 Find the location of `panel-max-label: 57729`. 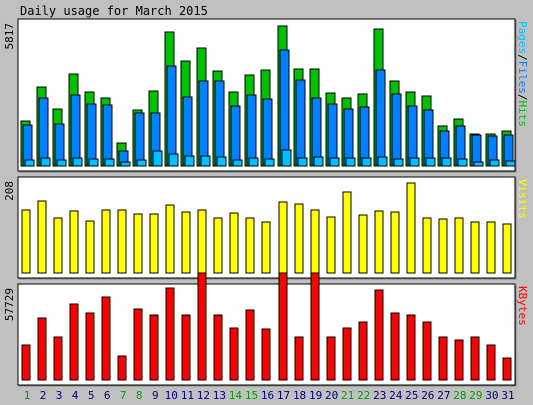

panel-max-label: 57729 is located at coordinates (9, 304).